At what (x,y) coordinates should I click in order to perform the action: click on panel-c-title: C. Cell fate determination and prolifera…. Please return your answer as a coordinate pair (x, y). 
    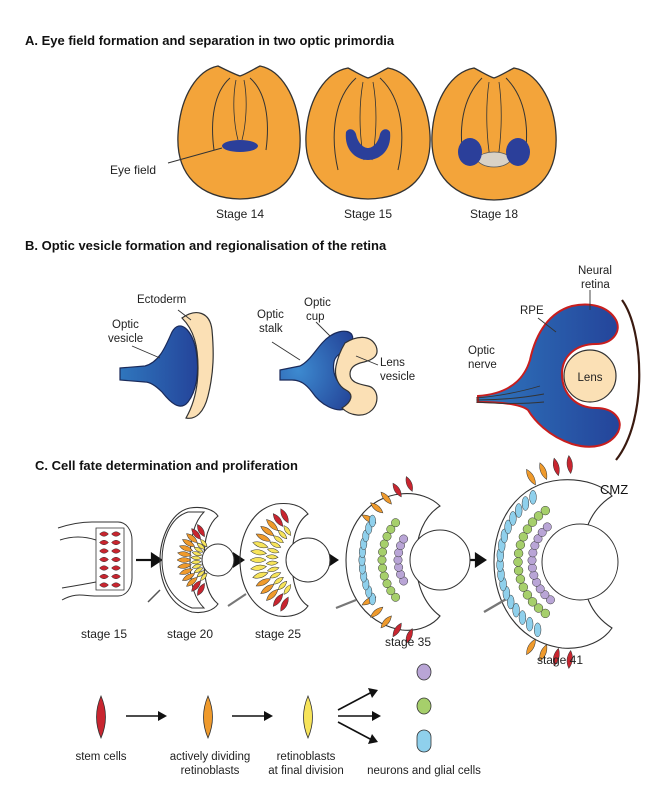
    Looking at the image, I should click on (166, 465).